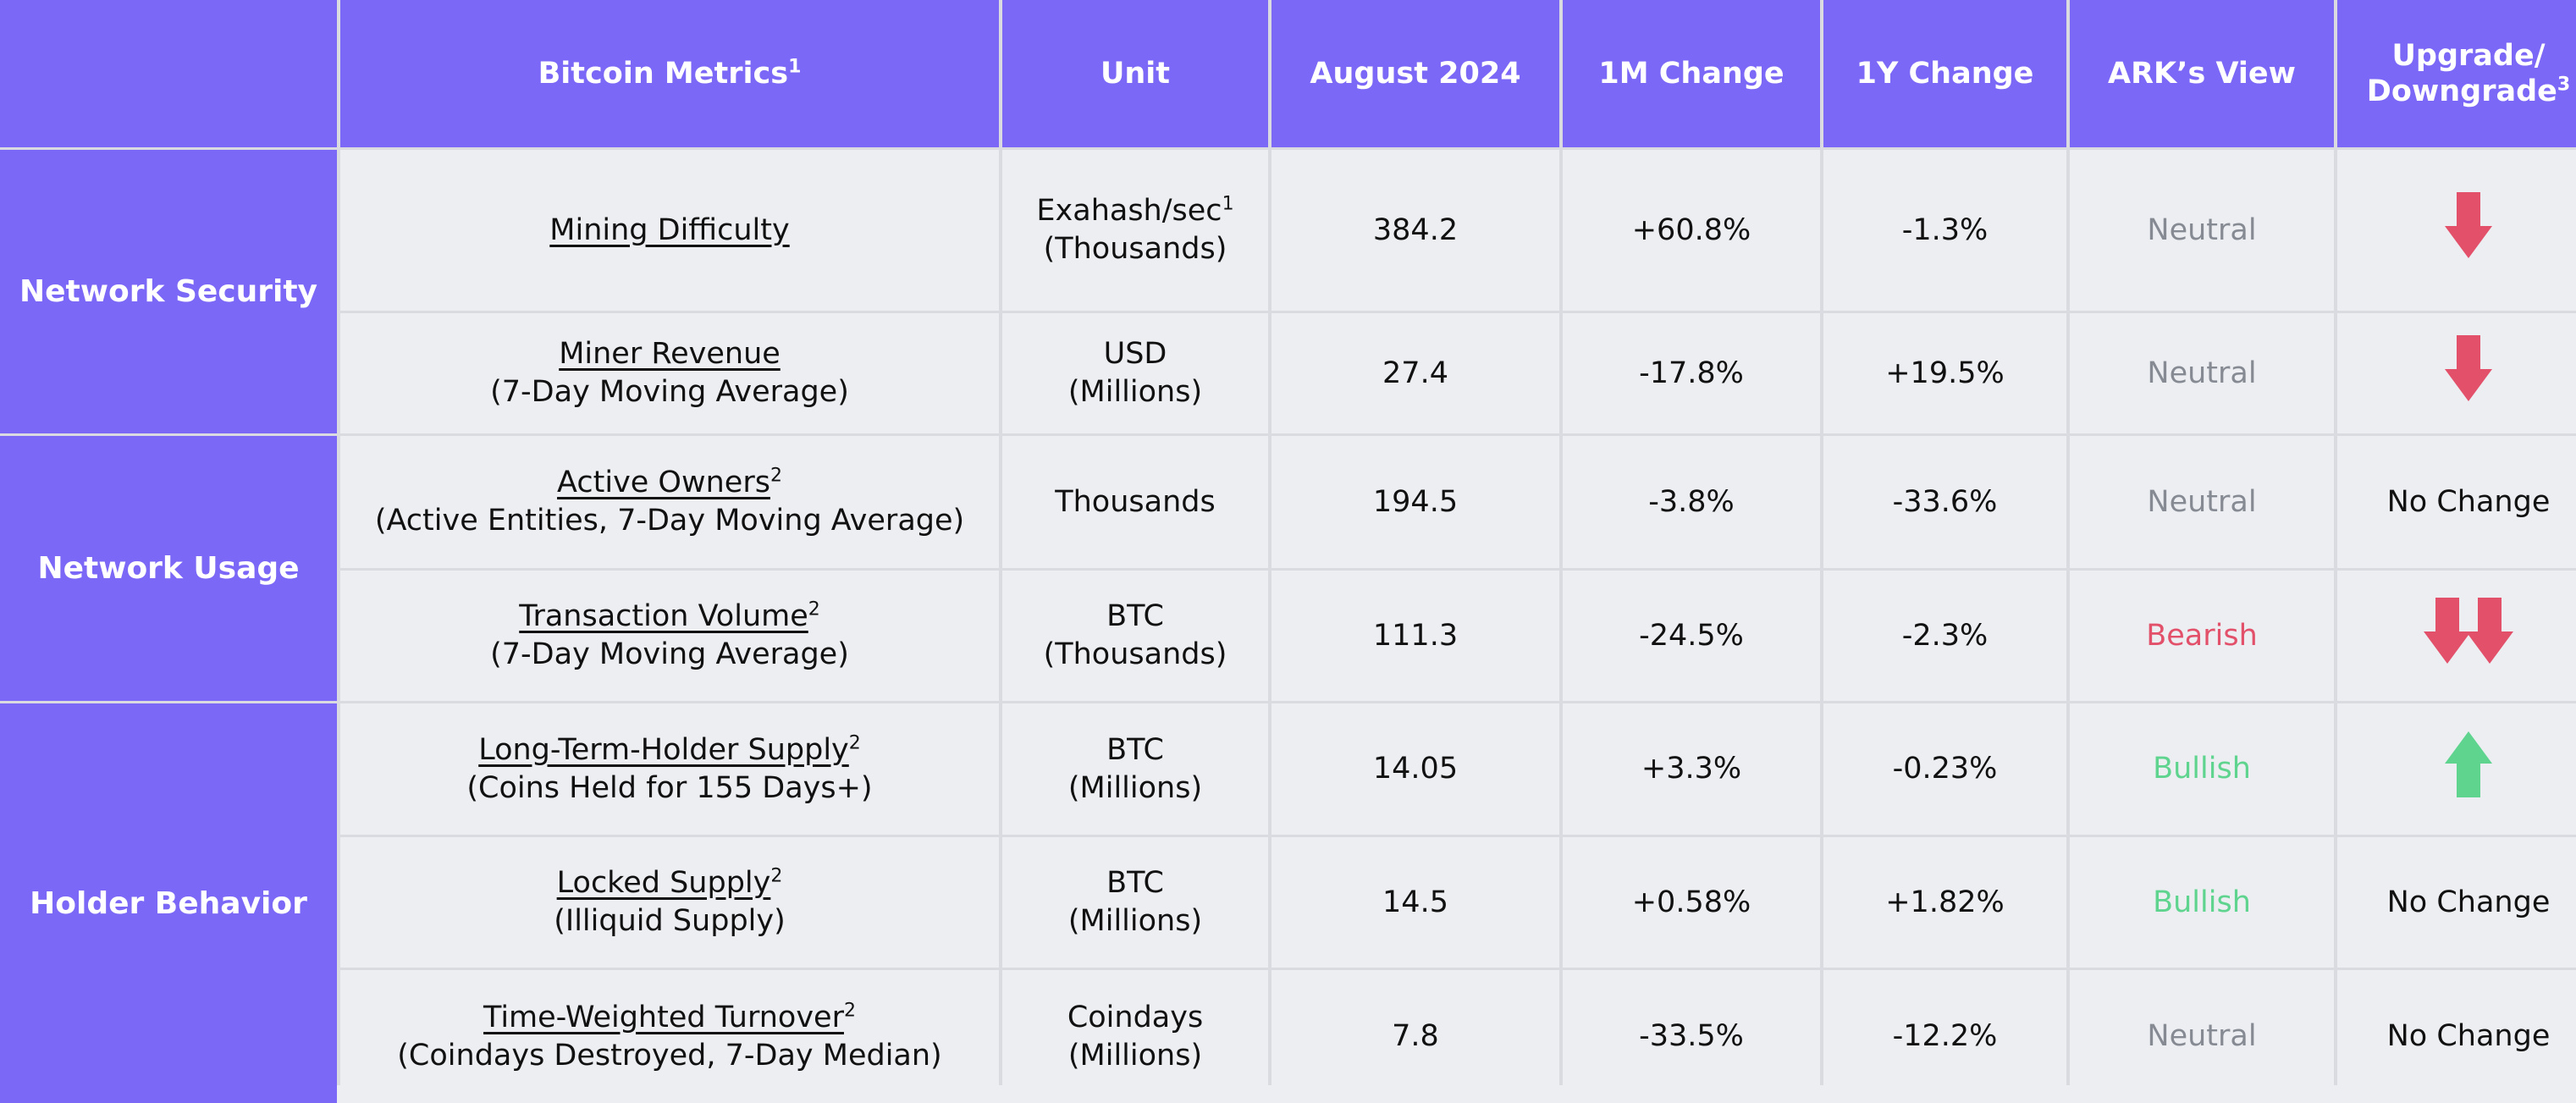 The width and height of the screenshot is (2576, 1103). Describe the element at coordinates (1135, 1017) in the screenshot. I see `unit-label: Coindays` at that location.